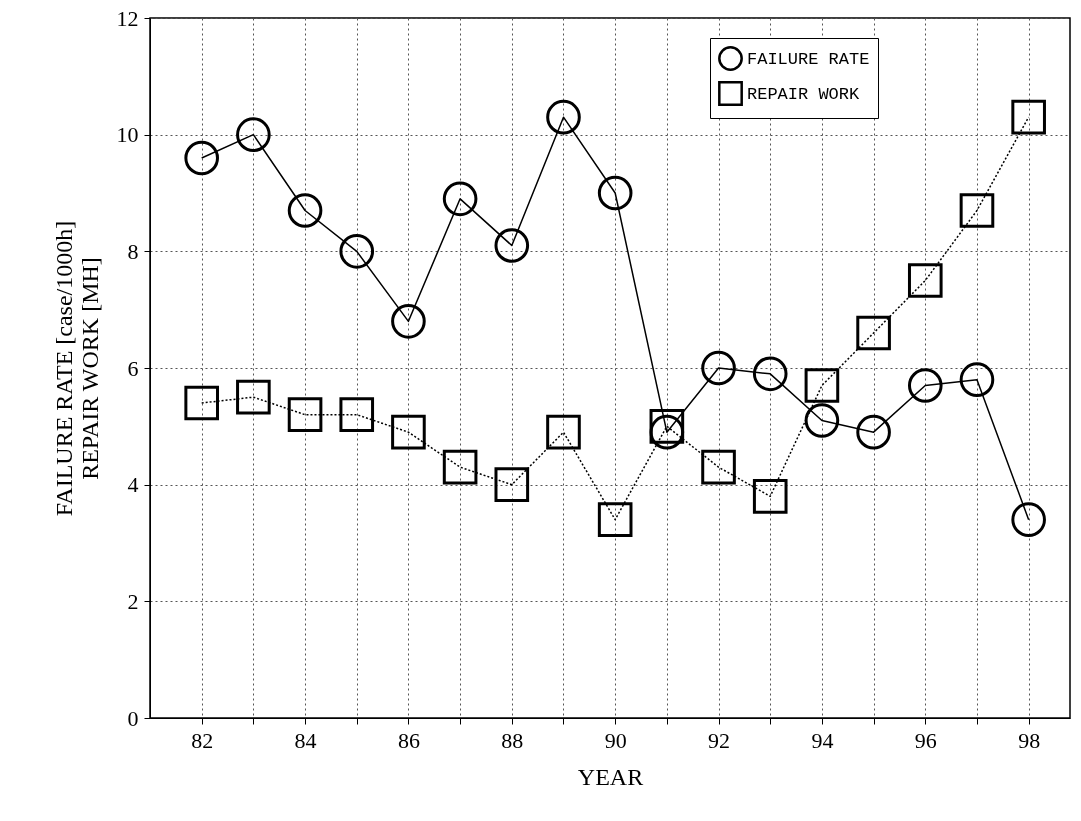 The height and width of the screenshot is (821, 1081). I want to click on x-tick-label: 84, so click(305, 740).